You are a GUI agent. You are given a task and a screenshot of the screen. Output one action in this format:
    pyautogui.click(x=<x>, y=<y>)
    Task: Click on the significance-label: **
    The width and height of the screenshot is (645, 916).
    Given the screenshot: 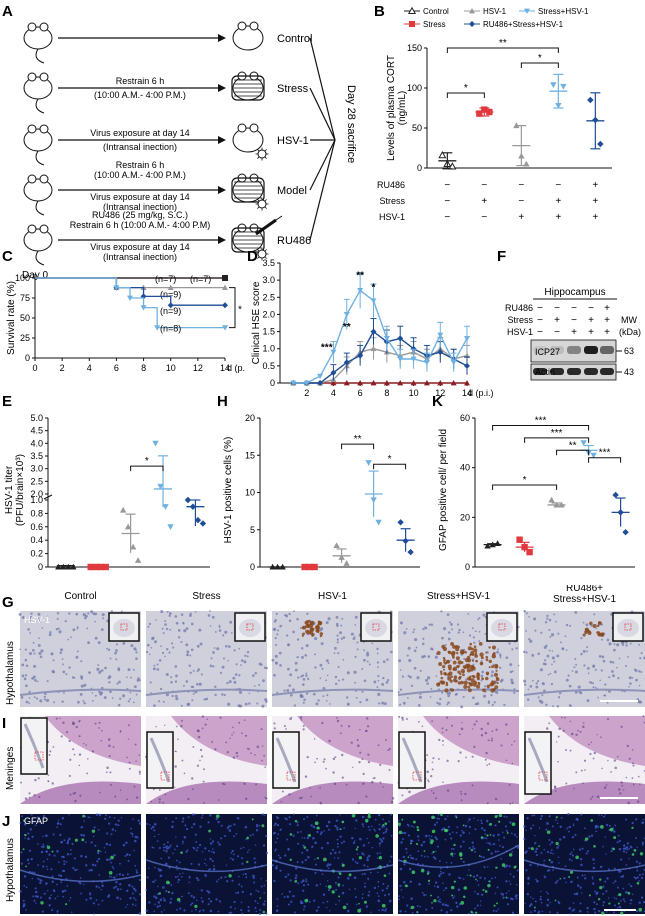 What is the action you would take?
    pyautogui.click(x=573, y=445)
    